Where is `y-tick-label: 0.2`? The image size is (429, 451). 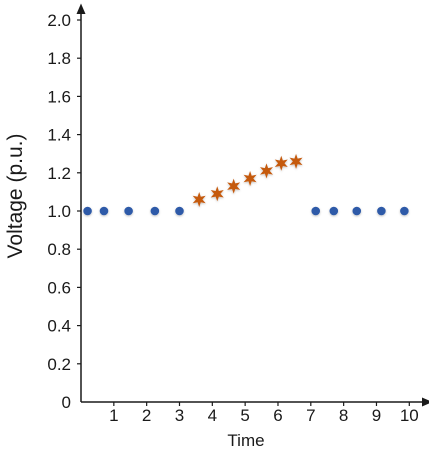 y-tick-label: 0.2 is located at coordinates (59, 364).